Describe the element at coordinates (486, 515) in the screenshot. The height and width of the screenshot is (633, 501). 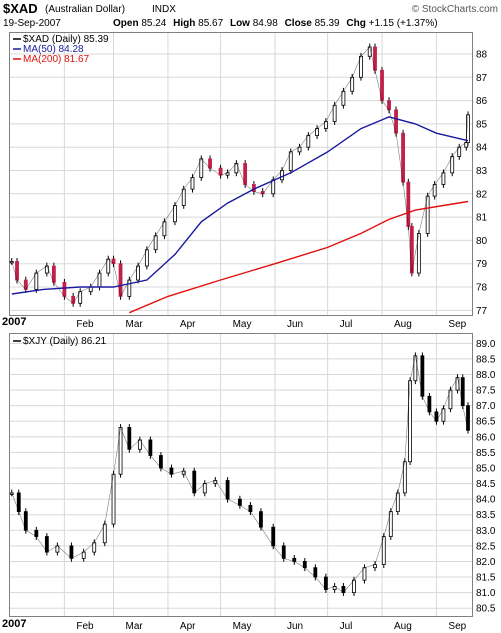
I see `y-tick-label: 83.5` at that location.